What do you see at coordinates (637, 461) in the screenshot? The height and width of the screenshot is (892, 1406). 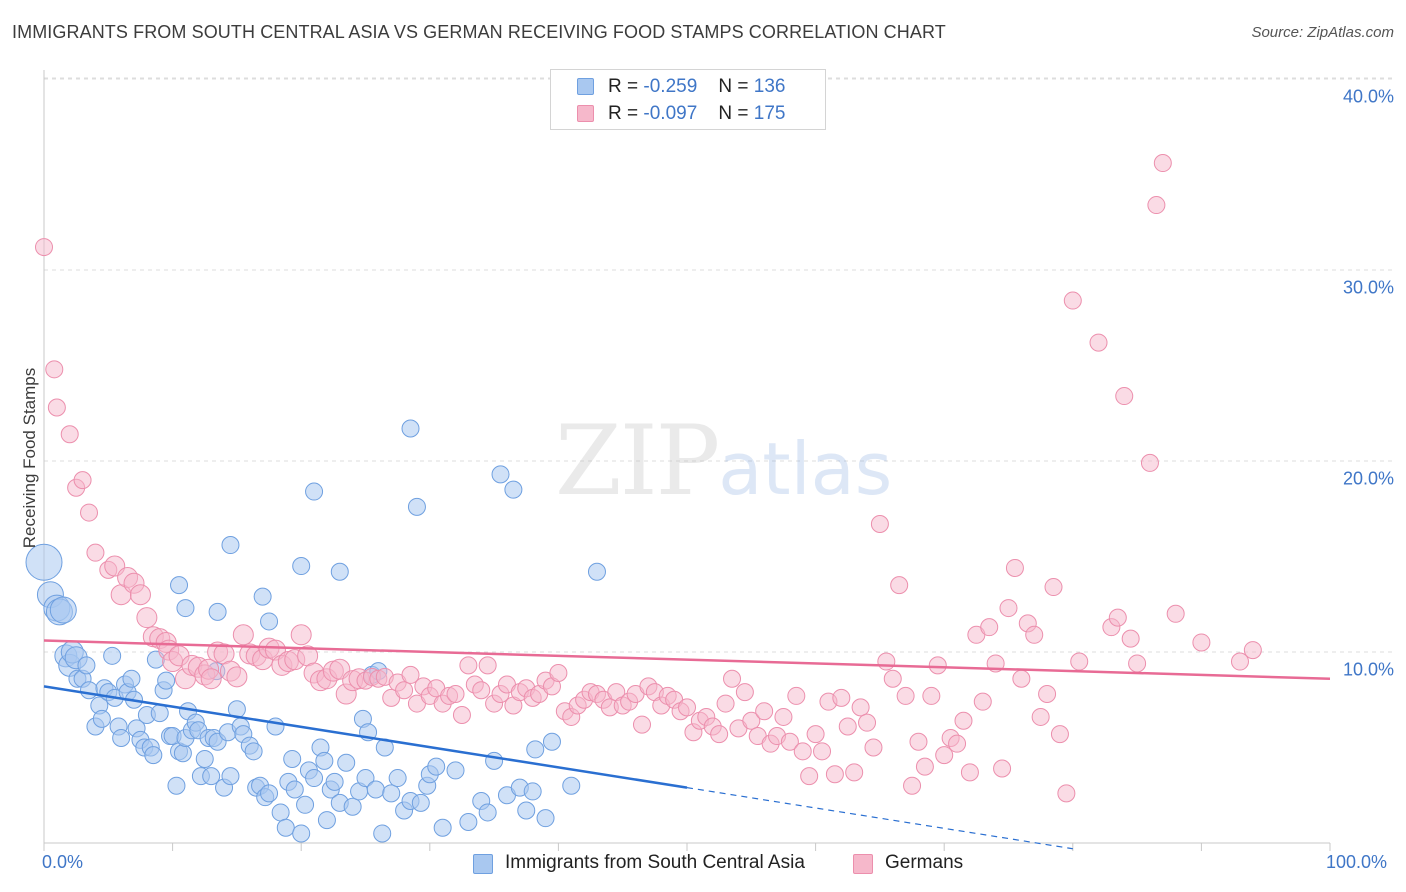 I see `watermark-zip: ZIP` at bounding box center [637, 461].